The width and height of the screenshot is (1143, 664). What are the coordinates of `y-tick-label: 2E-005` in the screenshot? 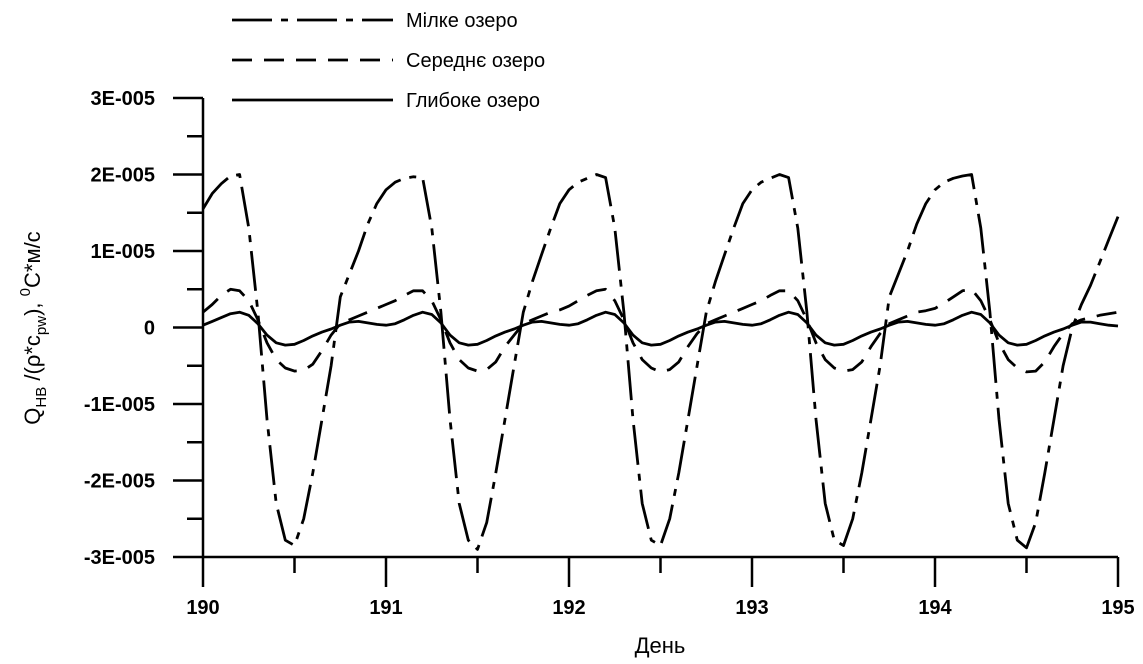 It's located at (123, 176).